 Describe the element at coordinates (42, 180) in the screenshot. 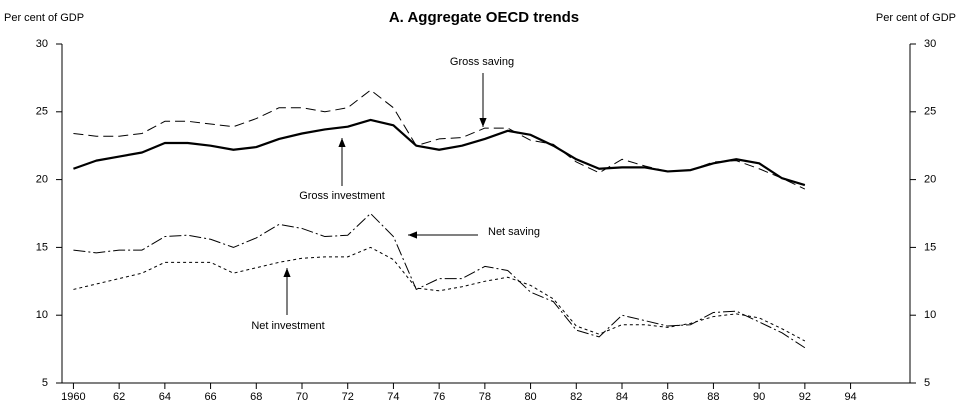

I see `y-tick-label: 20` at that location.